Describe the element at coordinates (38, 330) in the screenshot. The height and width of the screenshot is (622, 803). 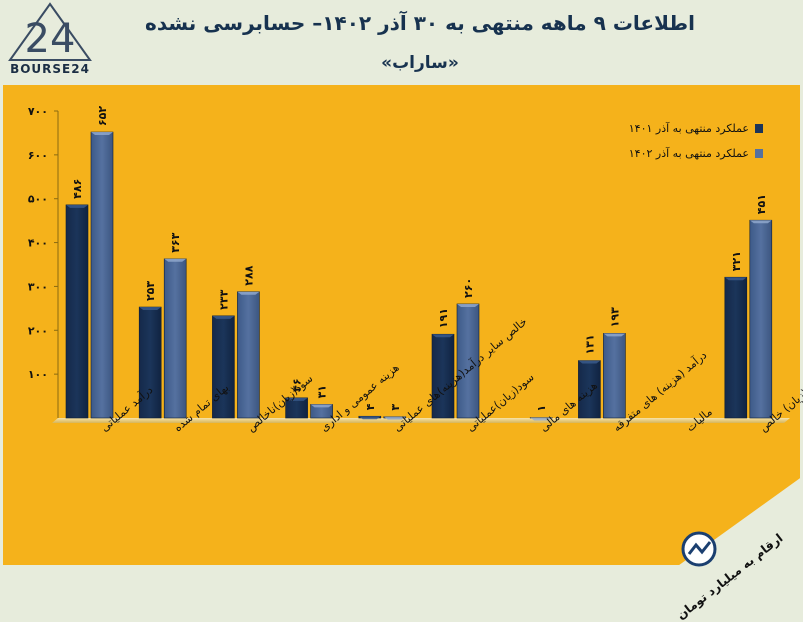
I see `y-tick-label: ۲۰۰` at that location.